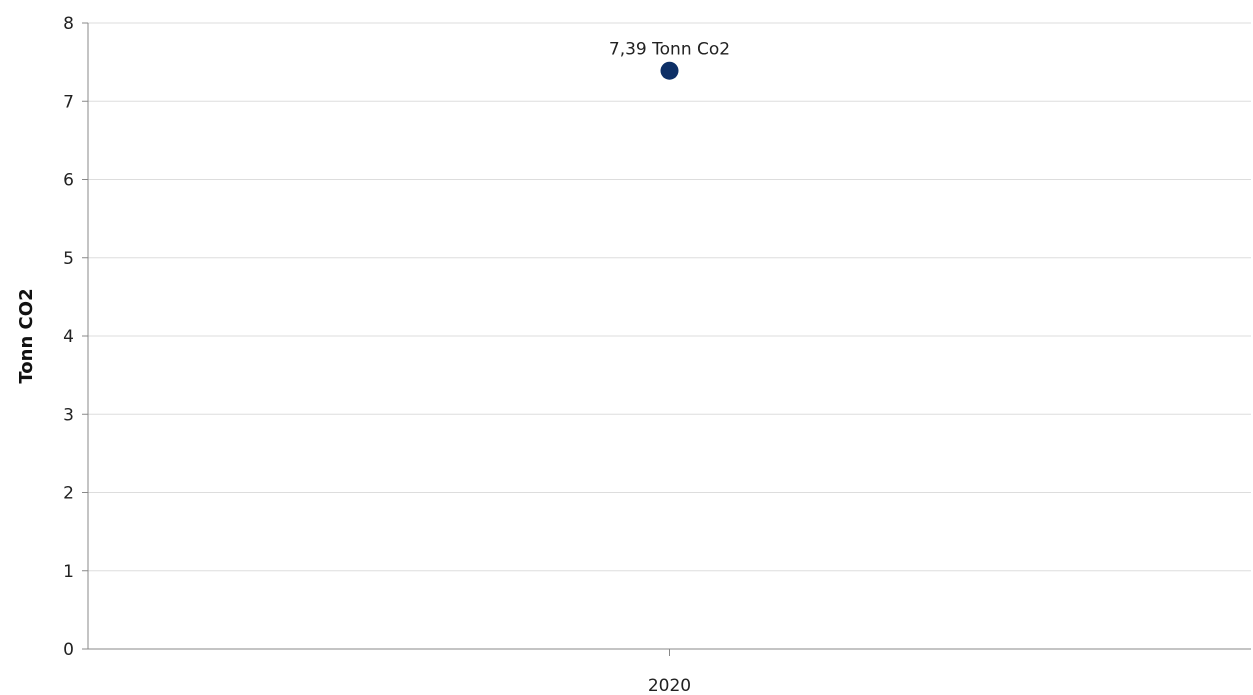  I want to click on data-label: 7,39 Tonn Co2, so click(669, 50).